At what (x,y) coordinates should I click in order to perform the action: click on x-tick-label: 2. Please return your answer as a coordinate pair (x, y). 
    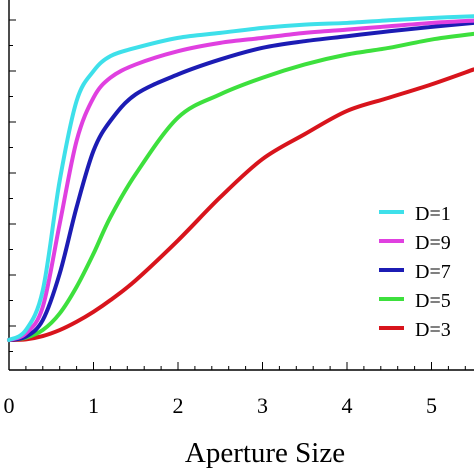
    Looking at the image, I should click on (178, 405).